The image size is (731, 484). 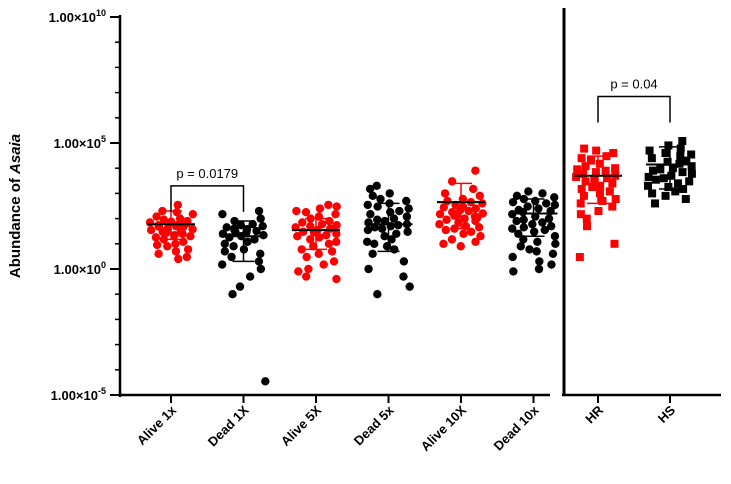 What do you see at coordinates (633, 84) in the screenshot?
I see `p-value-label: p = 0.04` at bounding box center [633, 84].